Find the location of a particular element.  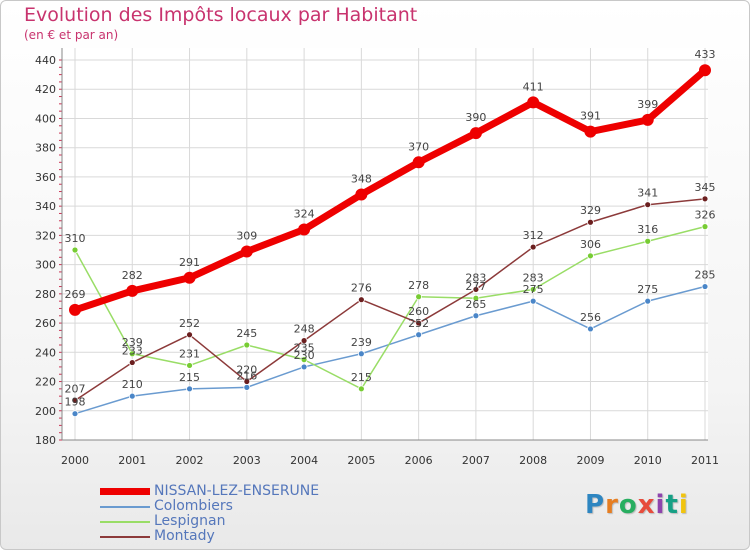

data-label: 256 is located at coordinates (590, 317).